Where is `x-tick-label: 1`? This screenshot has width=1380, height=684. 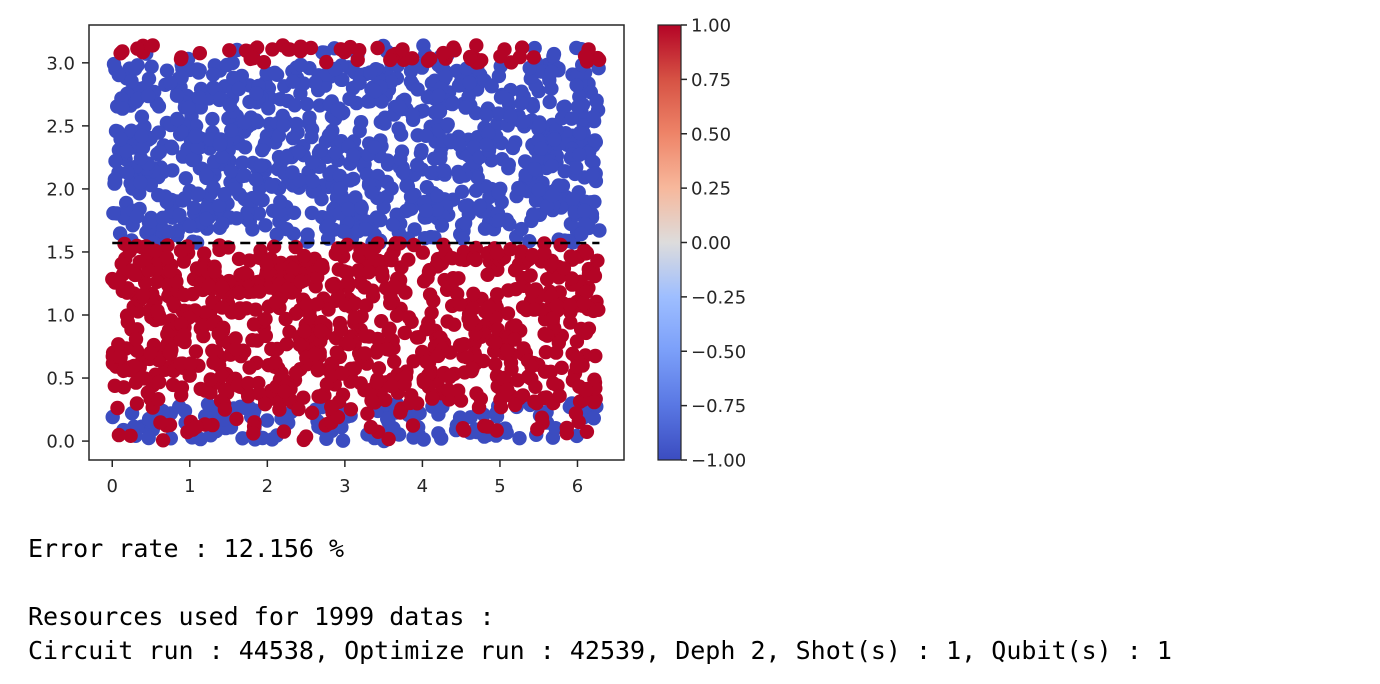 x-tick-label: 1 is located at coordinates (189, 486).